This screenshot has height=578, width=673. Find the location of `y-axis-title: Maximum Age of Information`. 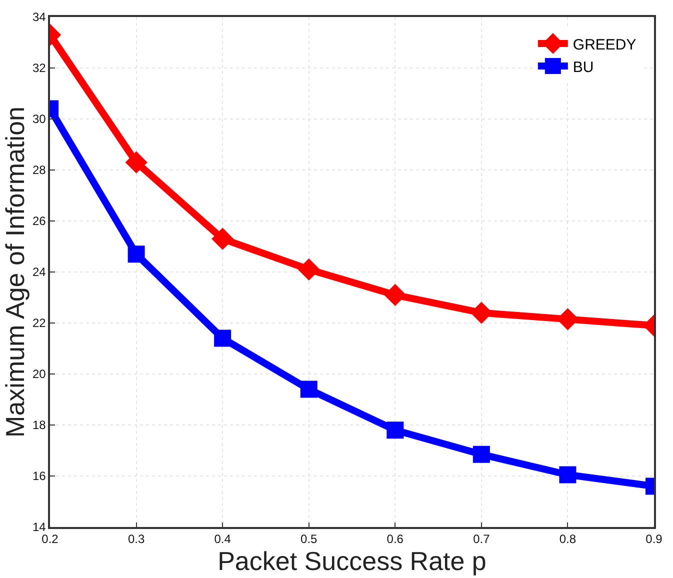

y-axis-title: Maximum Age of Information is located at coordinates (15, 272).